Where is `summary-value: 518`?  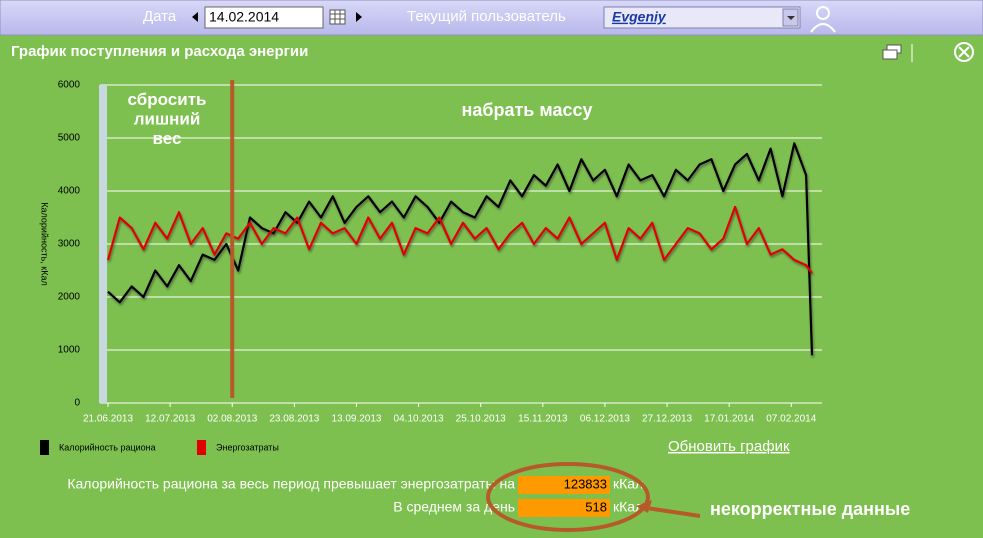
summary-value: 518 is located at coordinates (596, 506).